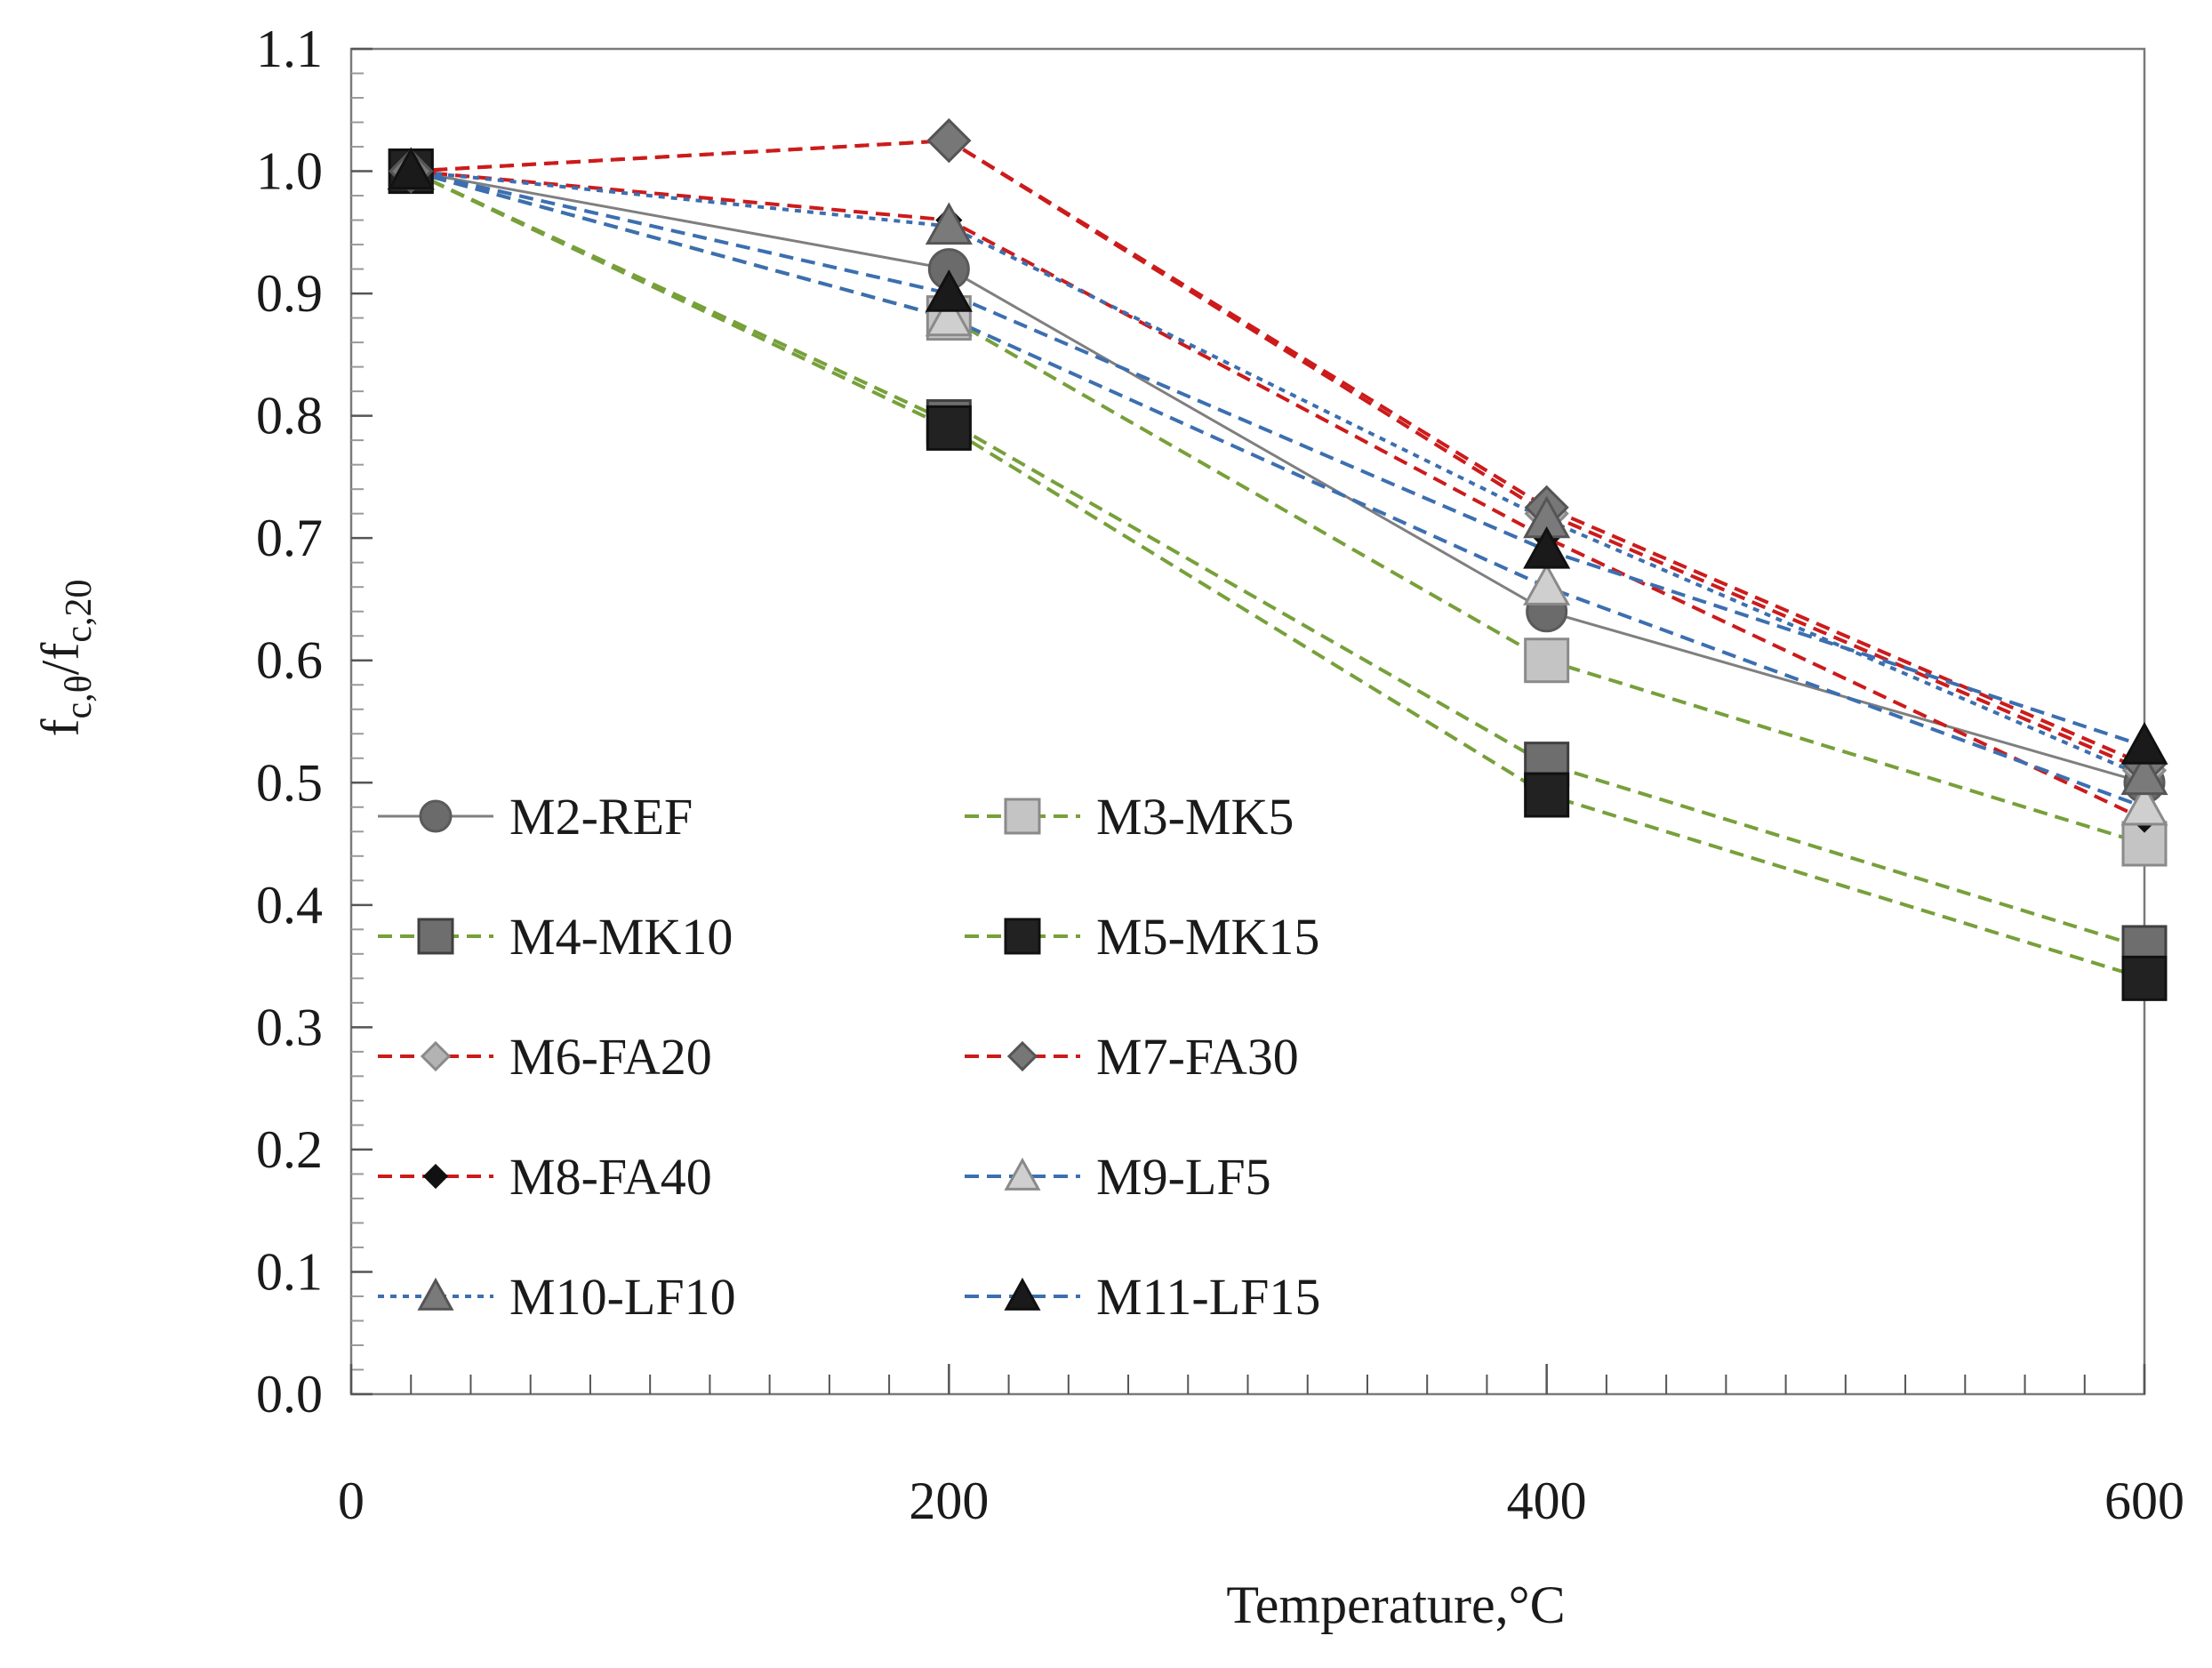 This screenshot has height=1668, width=2212. What do you see at coordinates (1023, 1294) in the screenshot?
I see `legend-marker-m11-lf15` at bounding box center [1023, 1294].